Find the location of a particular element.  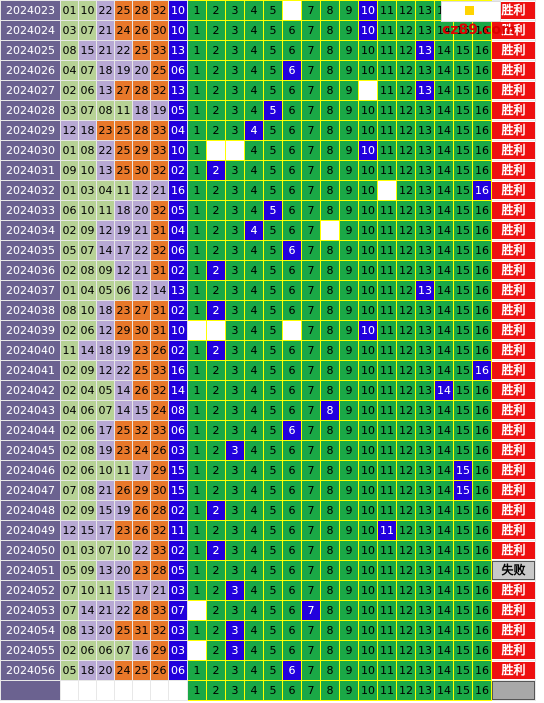

red-ball-cell: 25 is located at coordinates (123, 630).